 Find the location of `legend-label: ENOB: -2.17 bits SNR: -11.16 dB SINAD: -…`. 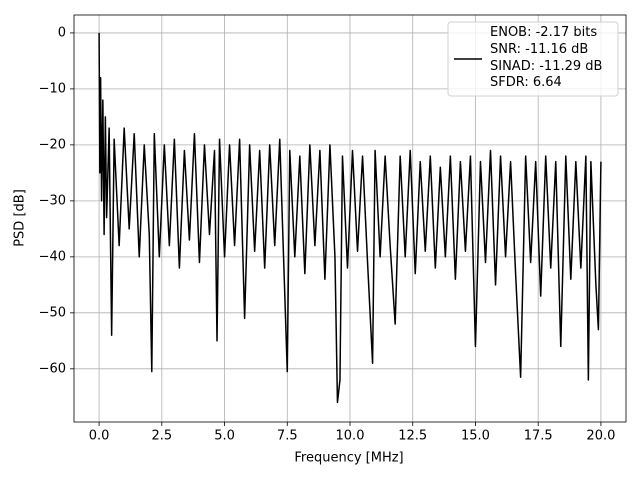

legend-label: ENOB: -2.17 bits SNR: -11.16 dB SINAD: -… is located at coordinates (546, 58).